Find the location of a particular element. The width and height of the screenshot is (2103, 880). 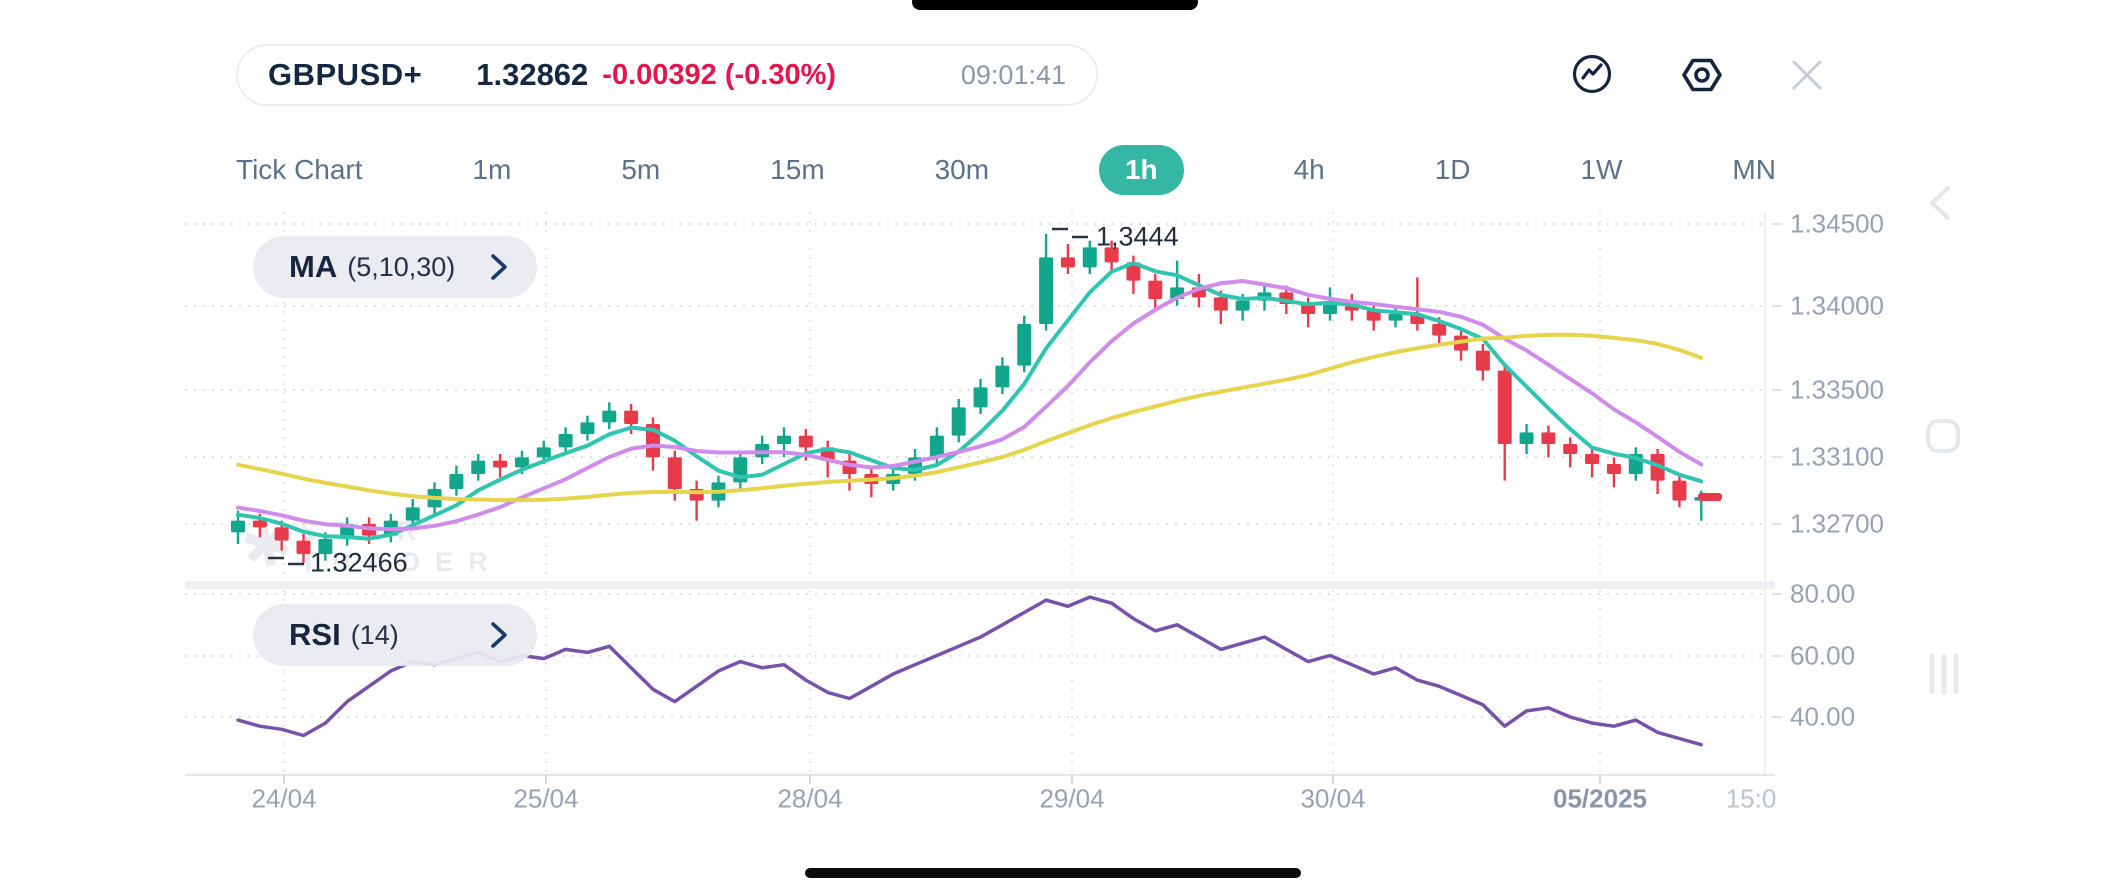

last-price: 1.32862 is located at coordinates (532, 74).